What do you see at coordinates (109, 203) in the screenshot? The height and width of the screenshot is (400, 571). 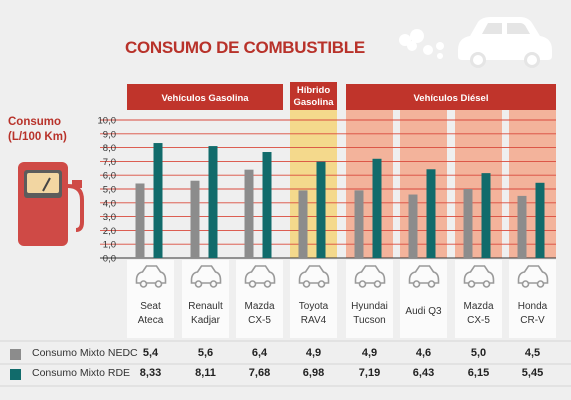 I see `y-tick-label: 4,0` at bounding box center [109, 203].